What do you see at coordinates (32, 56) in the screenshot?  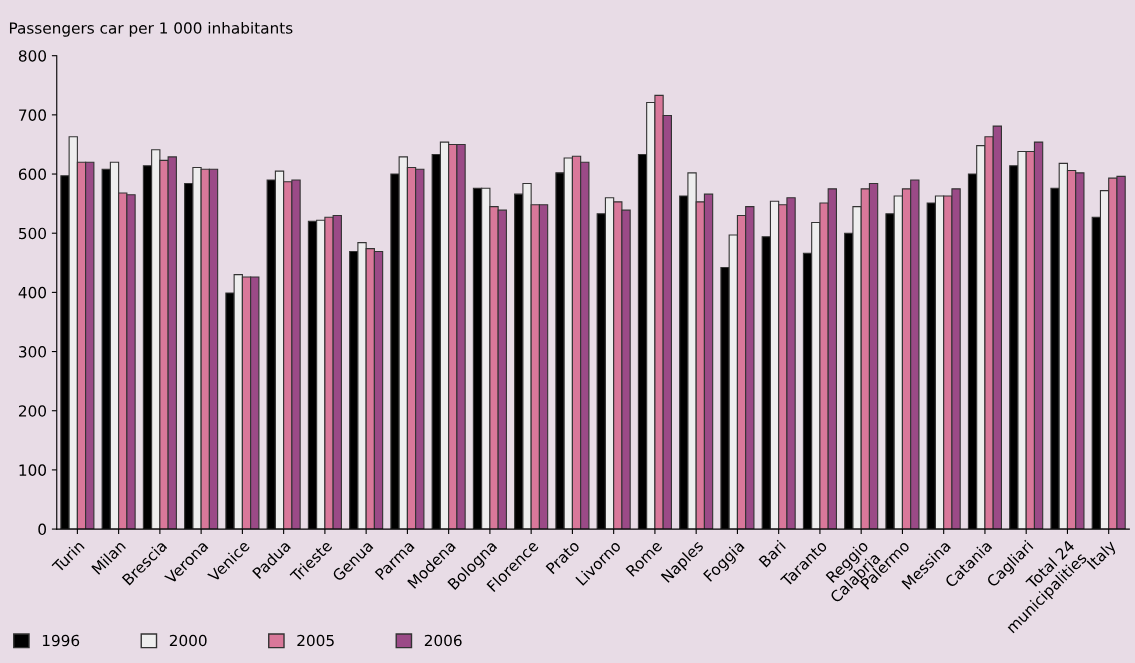 I see `y-tick-label: 800` at bounding box center [32, 56].